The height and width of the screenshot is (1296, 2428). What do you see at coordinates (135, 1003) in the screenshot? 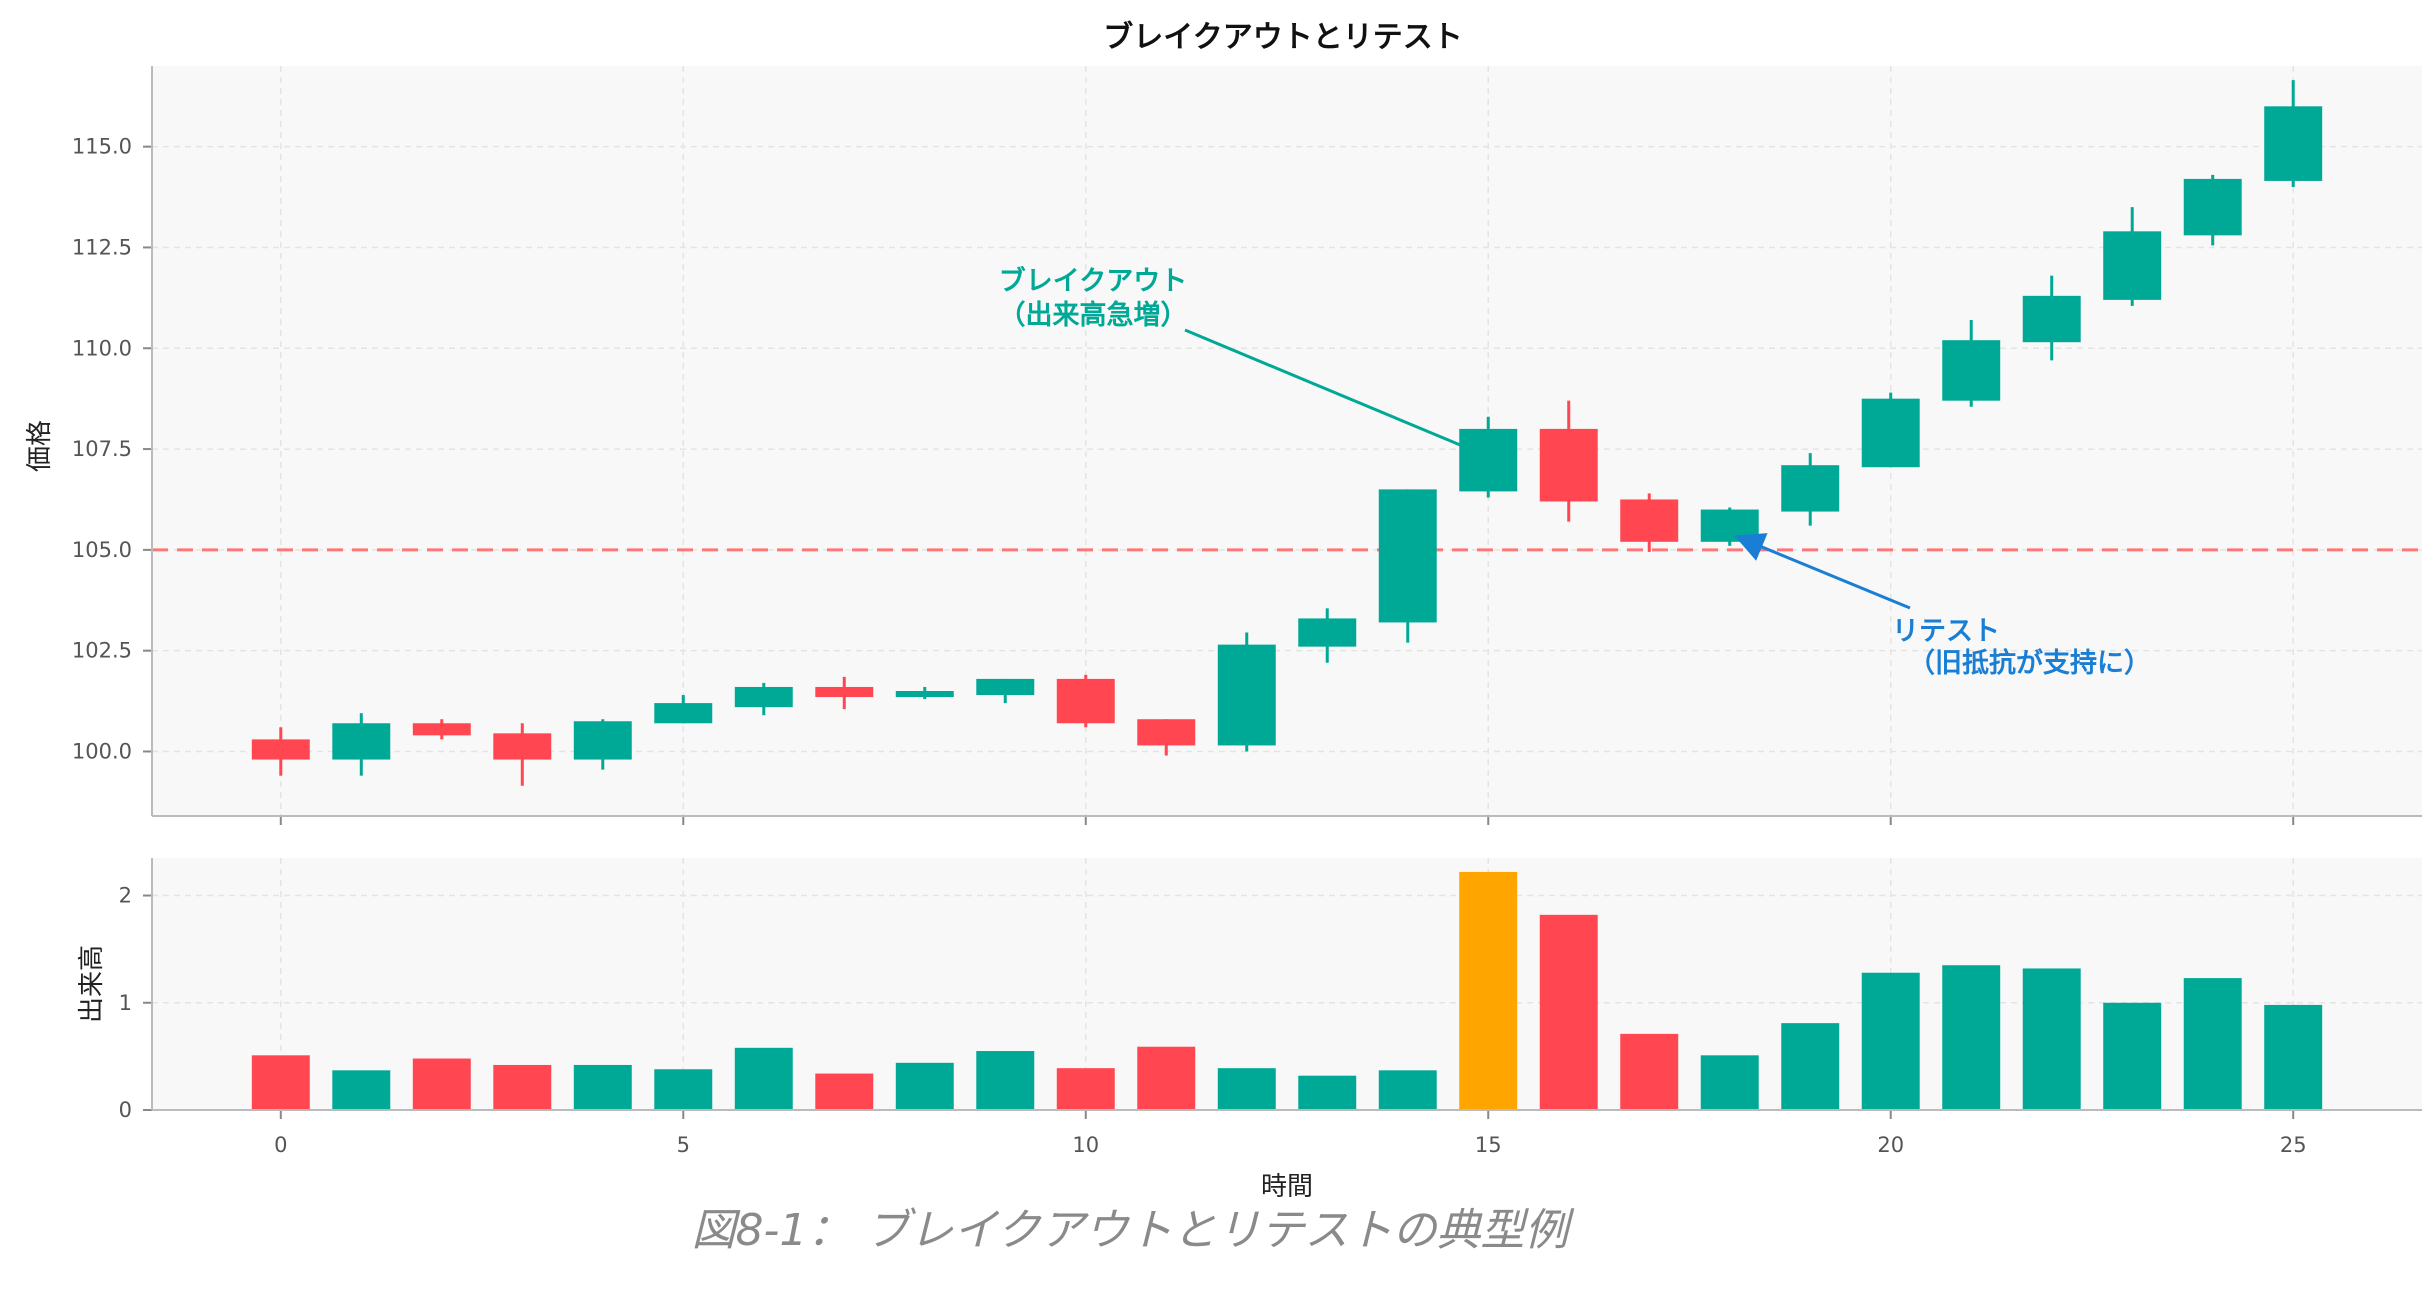
I see `volume-y-ticks: 0 1 2` at bounding box center [135, 1003].